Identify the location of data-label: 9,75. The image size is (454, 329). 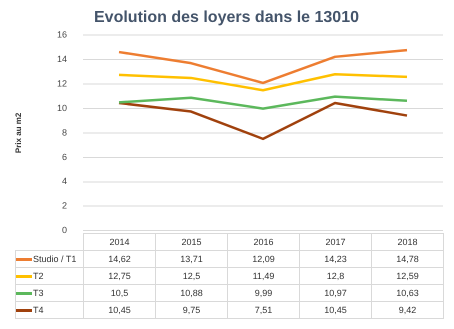
(192, 309).